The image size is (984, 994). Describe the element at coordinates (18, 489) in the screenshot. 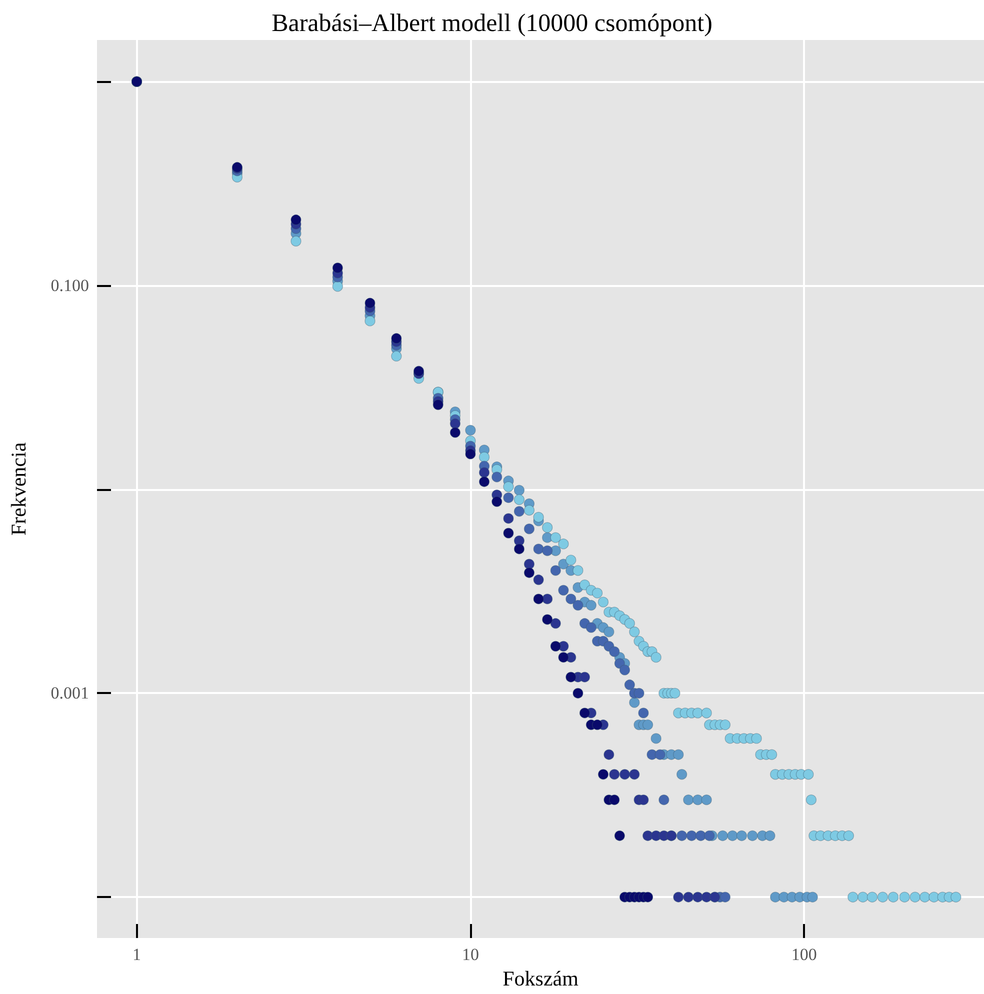

I see `y-axis-title: Frekvencia` at that location.